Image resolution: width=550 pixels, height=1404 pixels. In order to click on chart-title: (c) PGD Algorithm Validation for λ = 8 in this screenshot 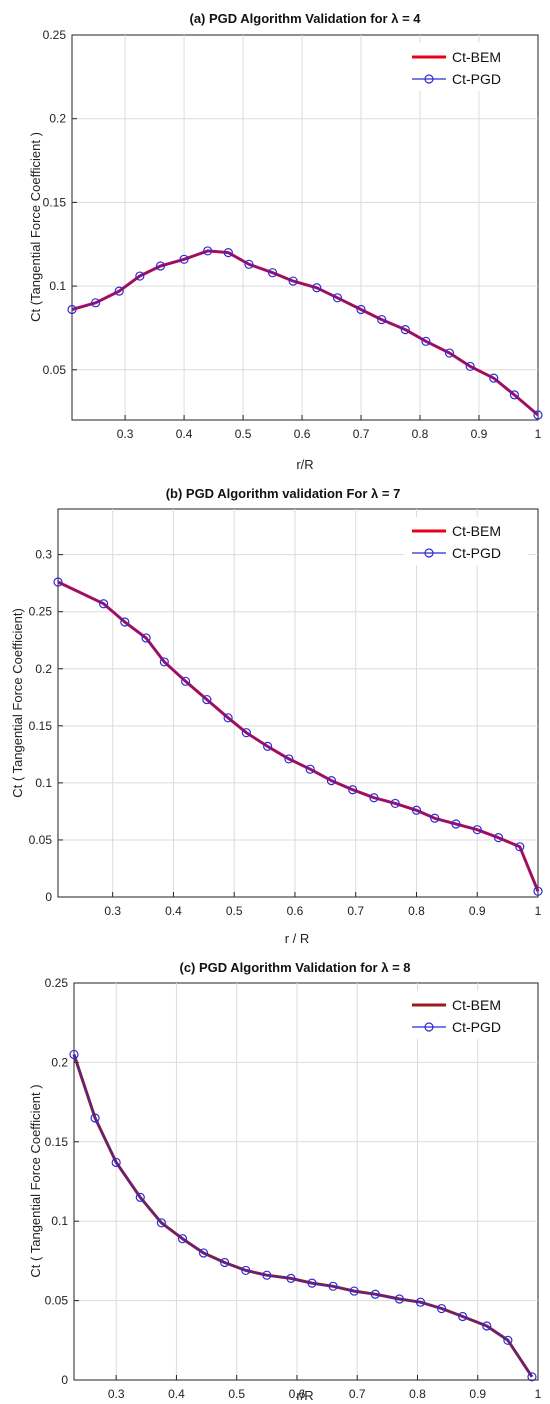, I will do `click(294, 967)`.